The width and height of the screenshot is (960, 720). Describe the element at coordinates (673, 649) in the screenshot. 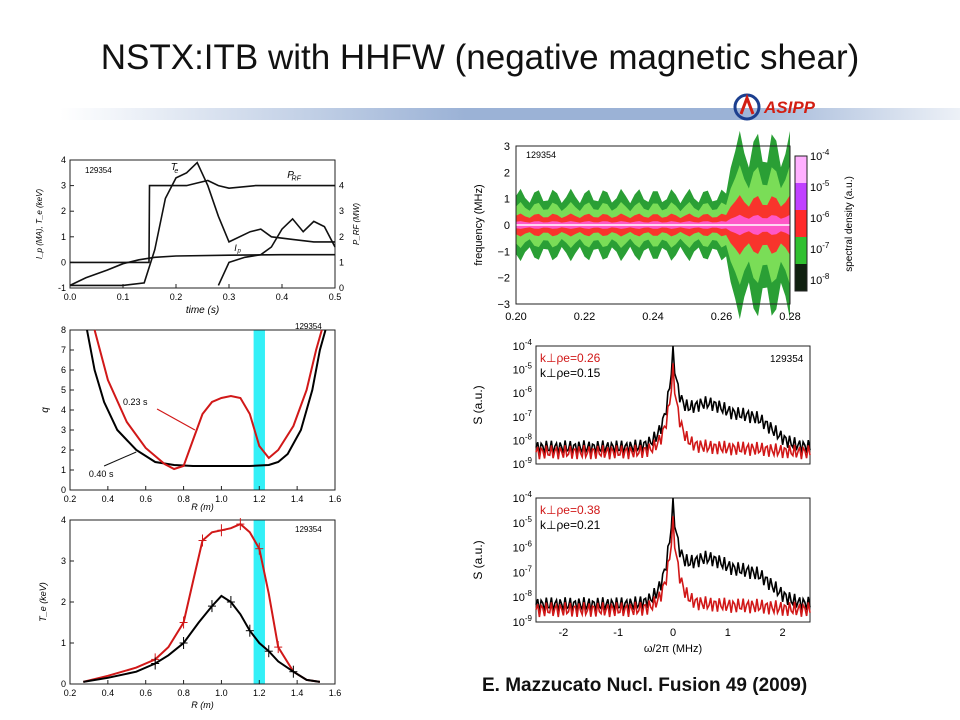

I see `x-axis-label: ω/2π (MHz)` at that location.